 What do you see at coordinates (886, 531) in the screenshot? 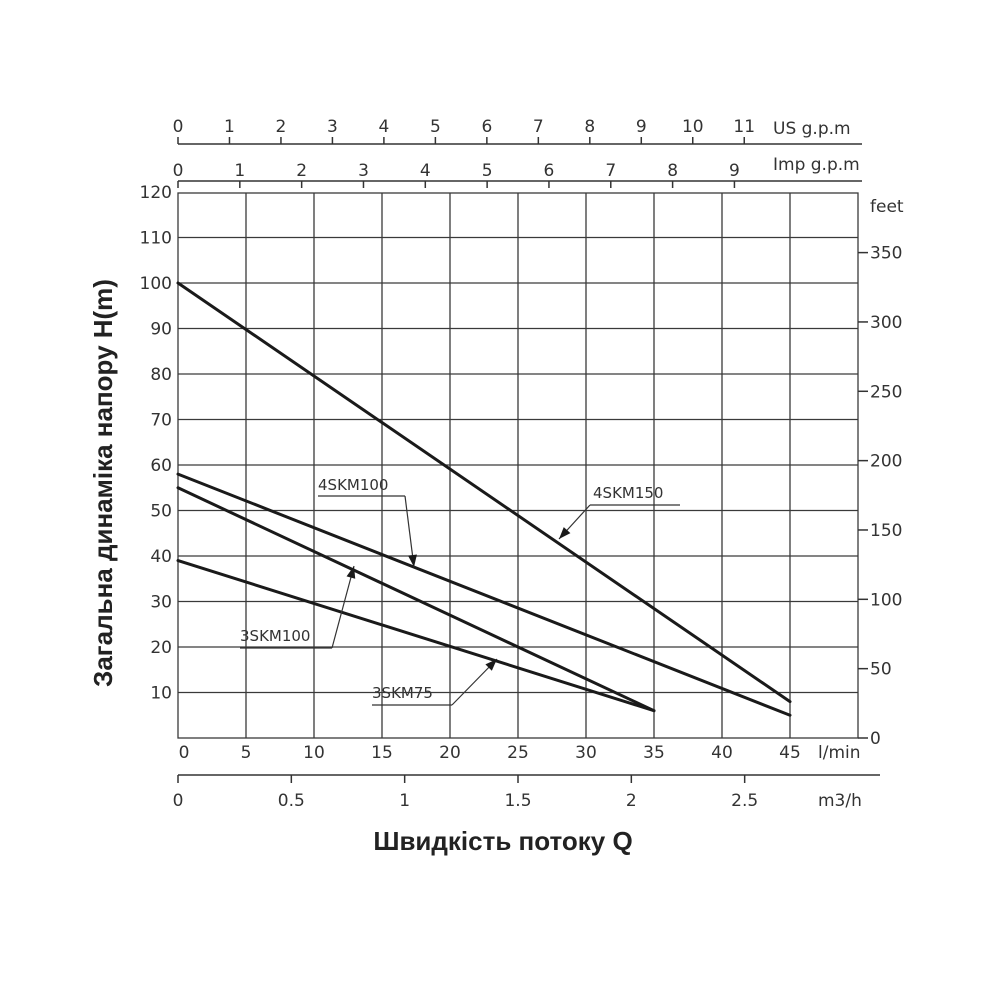
I see `feet-tick-label: 150` at bounding box center [886, 531].